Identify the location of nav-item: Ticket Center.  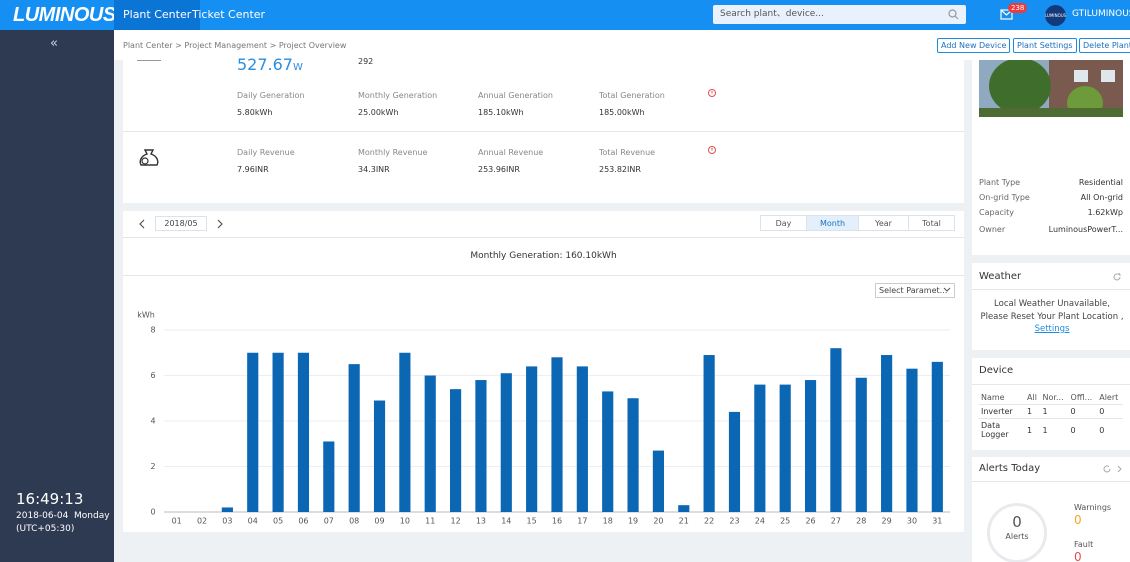
(229, 14).